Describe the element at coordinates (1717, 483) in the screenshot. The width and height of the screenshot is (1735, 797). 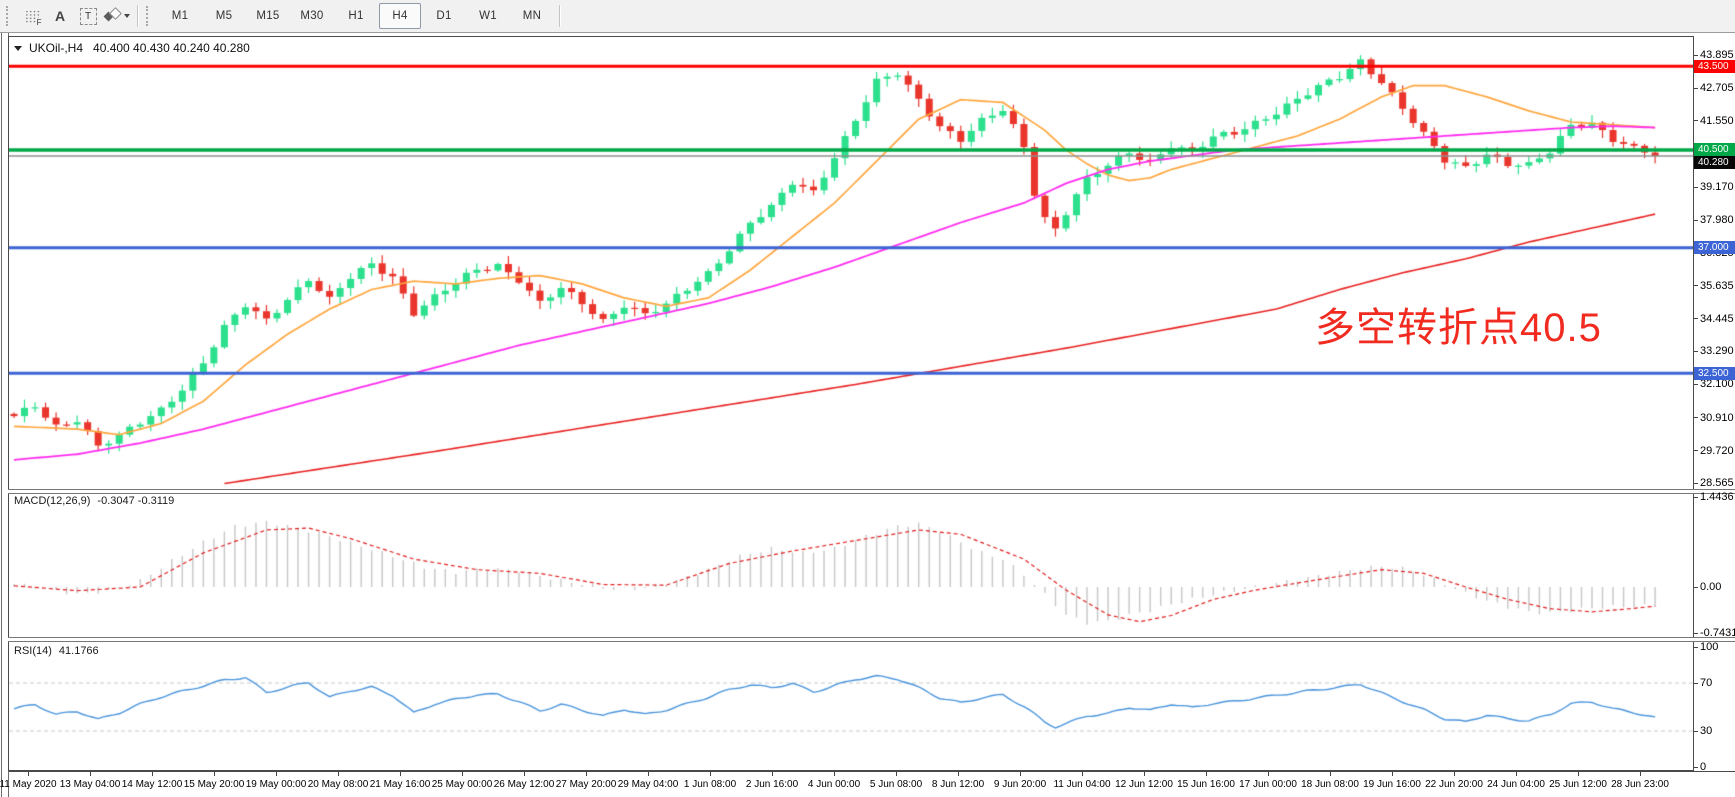
I see `price-tick-label: 28.565` at that location.